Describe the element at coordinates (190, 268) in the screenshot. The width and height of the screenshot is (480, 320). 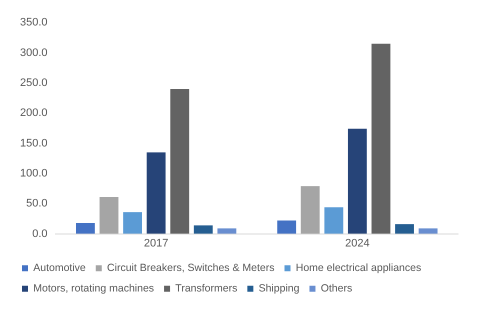
I see `legend-label: Circuit Breakers, Switches & Meters` at that location.